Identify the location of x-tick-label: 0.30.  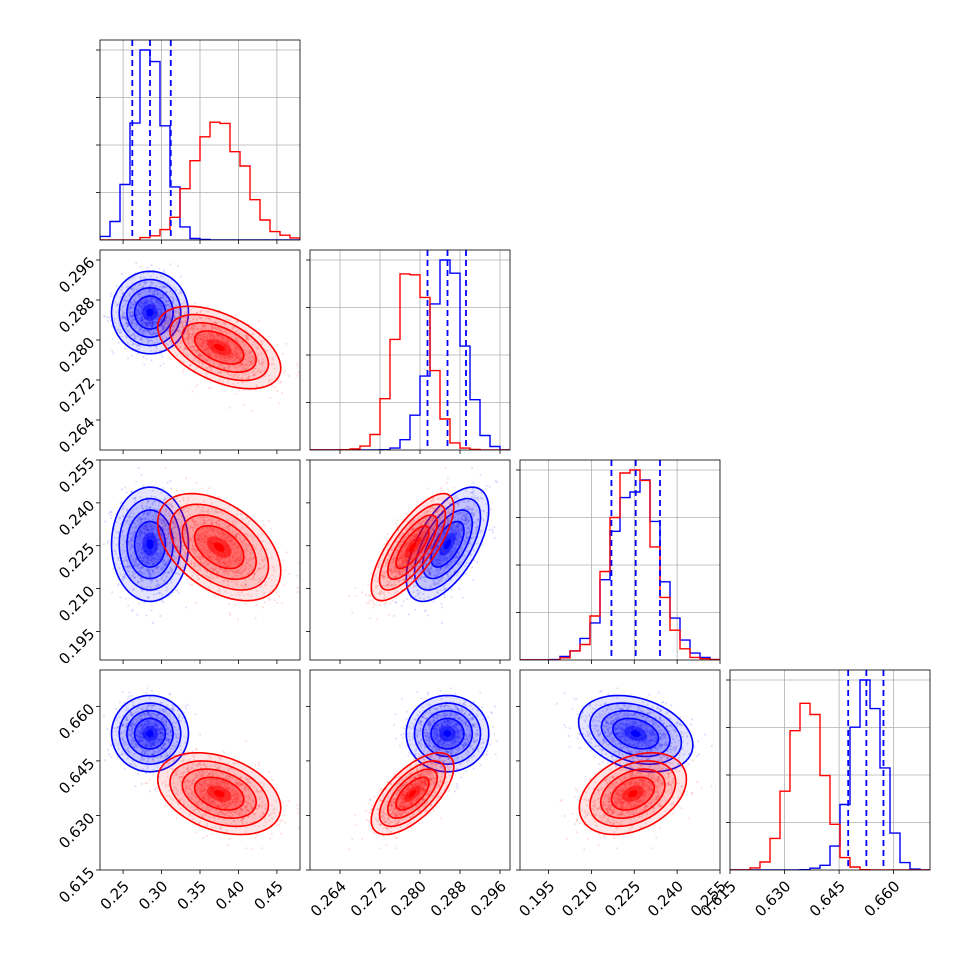
(153, 895).